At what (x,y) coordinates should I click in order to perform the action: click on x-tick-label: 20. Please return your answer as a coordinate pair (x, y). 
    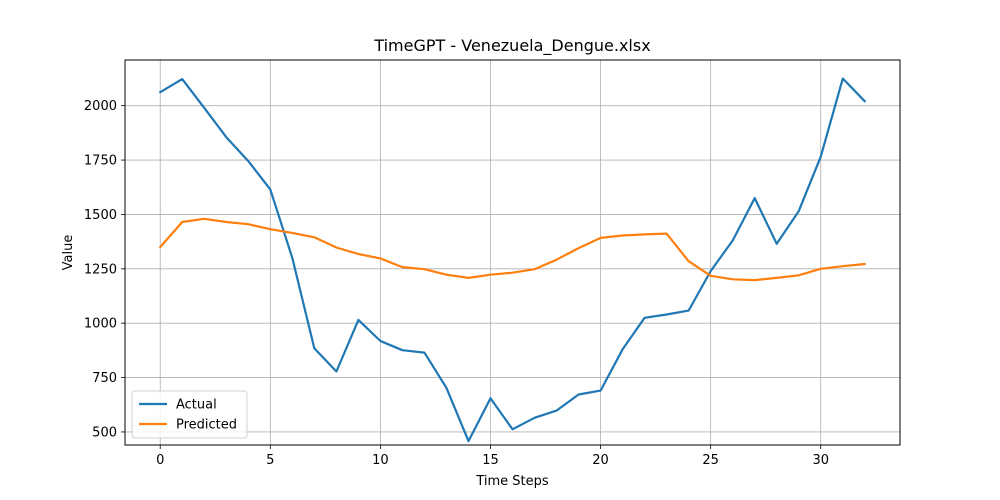
    Looking at the image, I should click on (600, 460).